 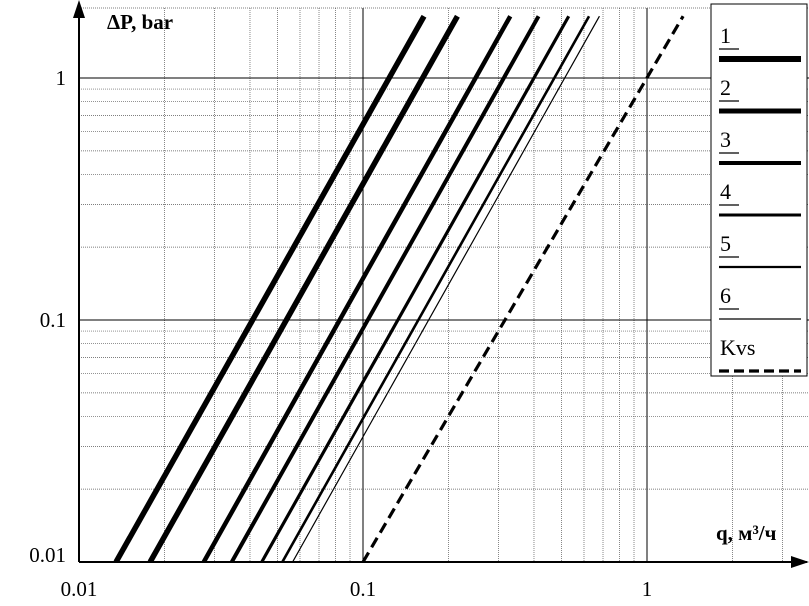 I want to click on y-tick-label: 0.01, so click(x=47, y=555).